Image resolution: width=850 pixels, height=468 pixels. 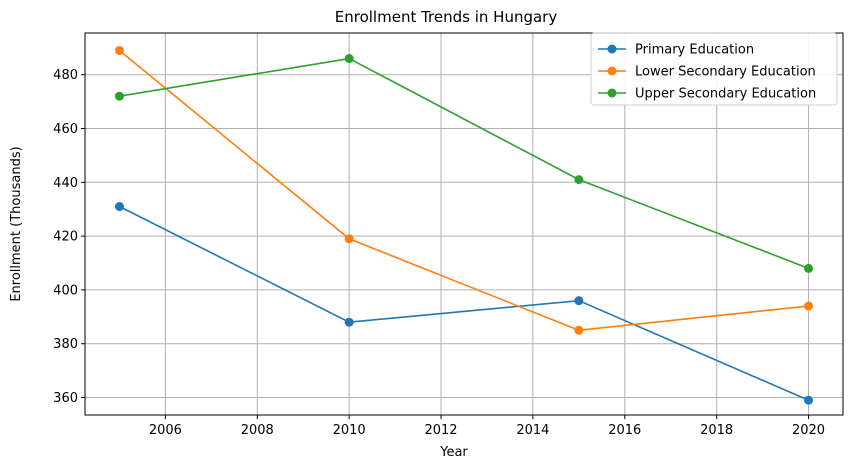 I want to click on legend-label: Lower Secondary Education, so click(x=725, y=72).